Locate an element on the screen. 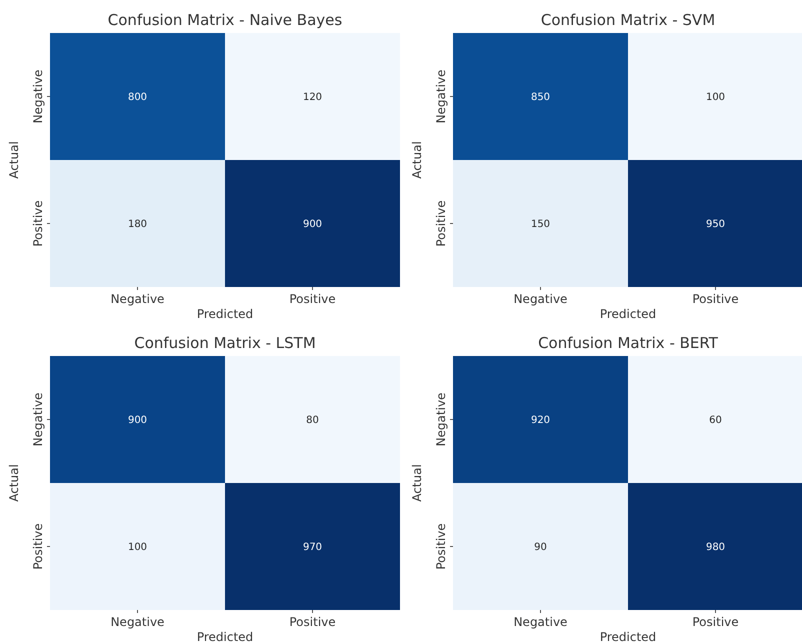  data-label: 80 is located at coordinates (312, 420).